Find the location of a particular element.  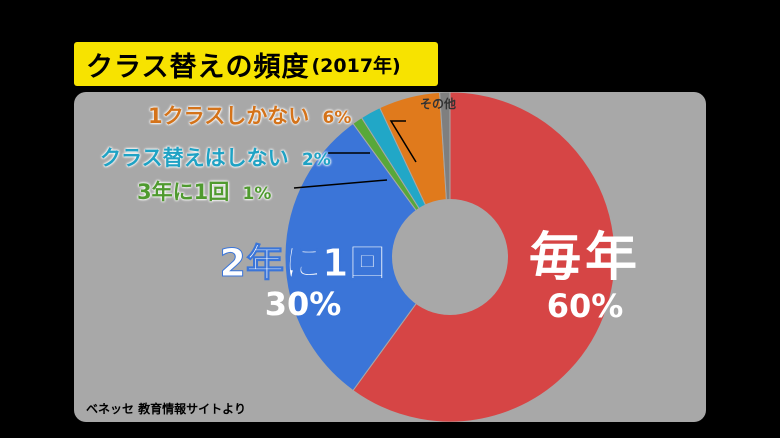

label-every-two: 2年に1回 30% is located at coordinates (303, 283).